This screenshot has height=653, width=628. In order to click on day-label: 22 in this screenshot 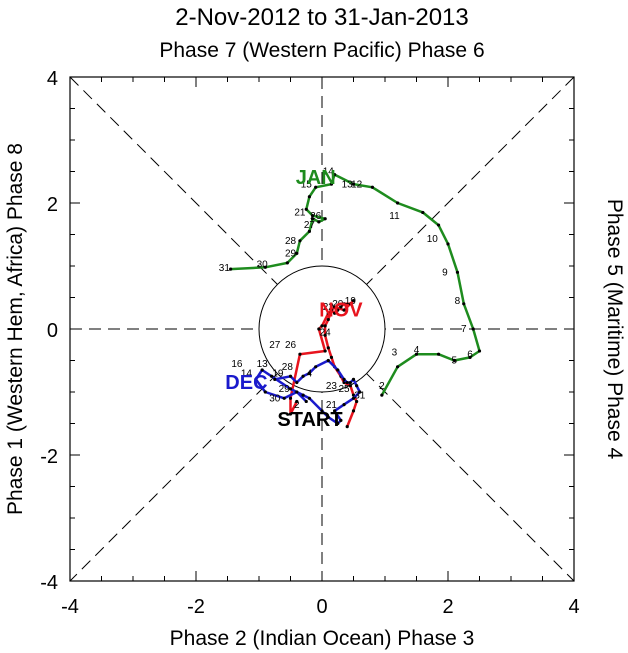, I will do `click(329, 307)`.